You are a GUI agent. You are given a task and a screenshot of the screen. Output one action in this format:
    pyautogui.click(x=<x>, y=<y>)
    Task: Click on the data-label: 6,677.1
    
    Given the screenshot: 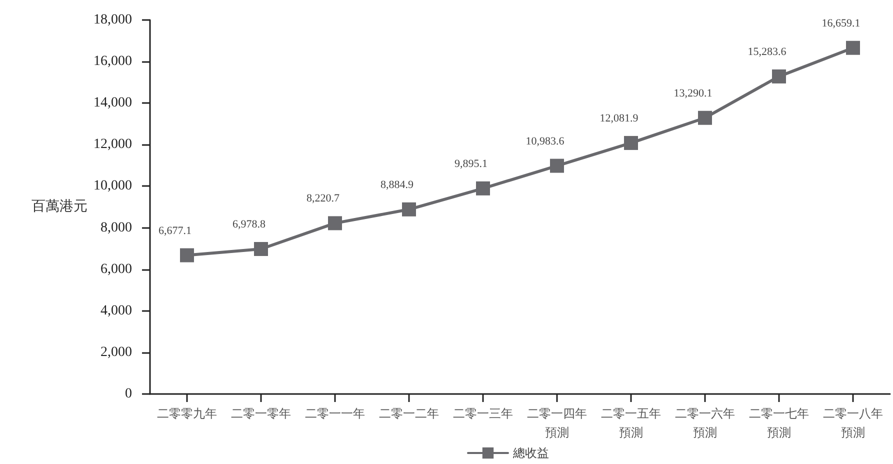 What is the action you would take?
    pyautogui.click(x=175, y=230)
    